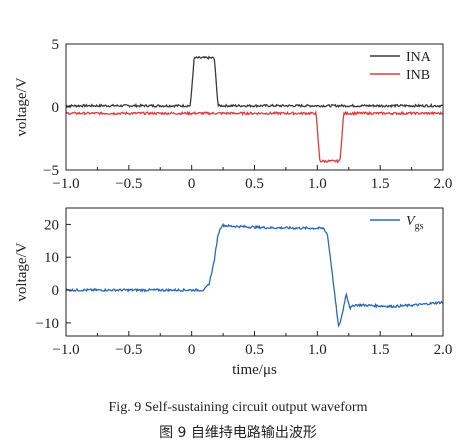 The height and width of the screenshot is (446, 476). What do you see at coordinates (254, 136) in the screenshot?
I see `series-line-inb` at bounding box center [254, 136].